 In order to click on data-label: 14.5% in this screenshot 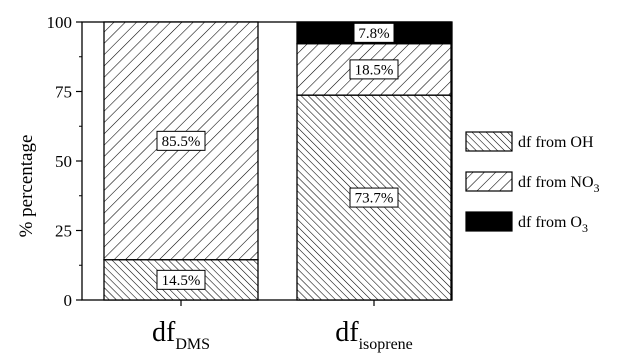, I will do `click(181, 281)`.